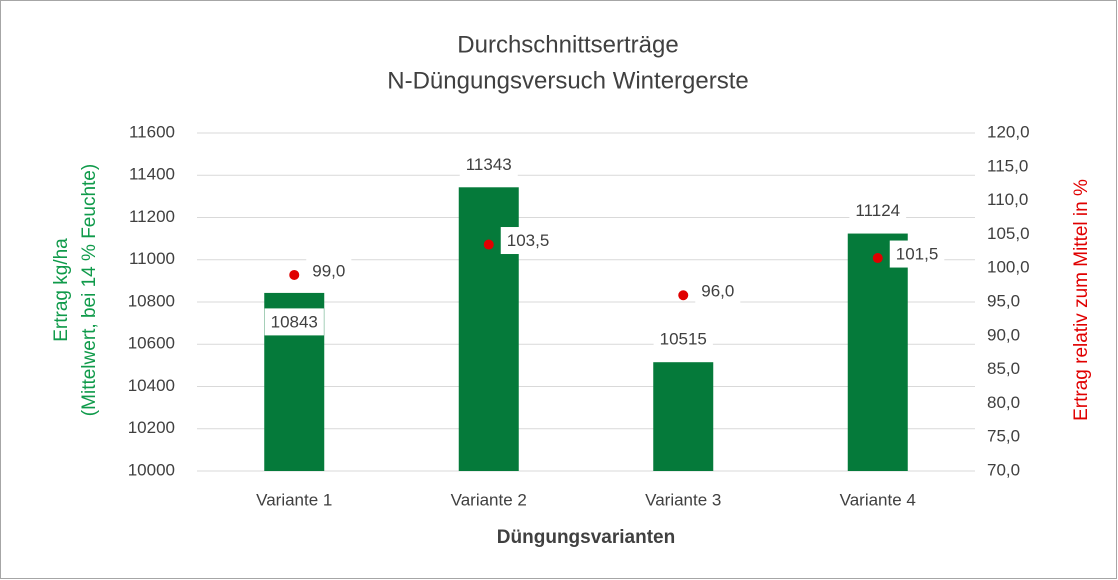 The width and height of the screenshot is (1118, 580). What do you see at coordinates (1003, 368) in the screenshot?
I see `y2-tick-label: 85,0` at bounding box center [1003, 368].